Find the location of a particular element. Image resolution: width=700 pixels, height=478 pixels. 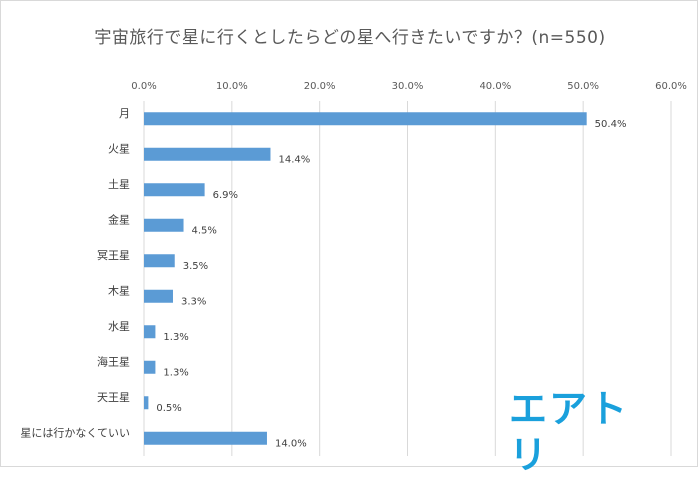

data-label: 3.3% is located at coordinates (193, 301).